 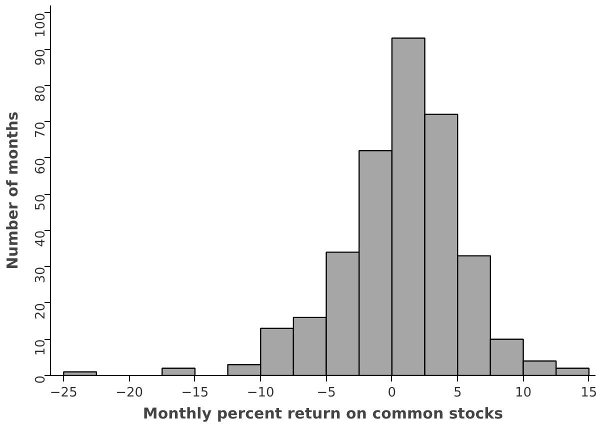 What do you see at coordinates (260, 393) in the screenshot?
I see `x-tick-label: −10` at bounding box center [260, 393].